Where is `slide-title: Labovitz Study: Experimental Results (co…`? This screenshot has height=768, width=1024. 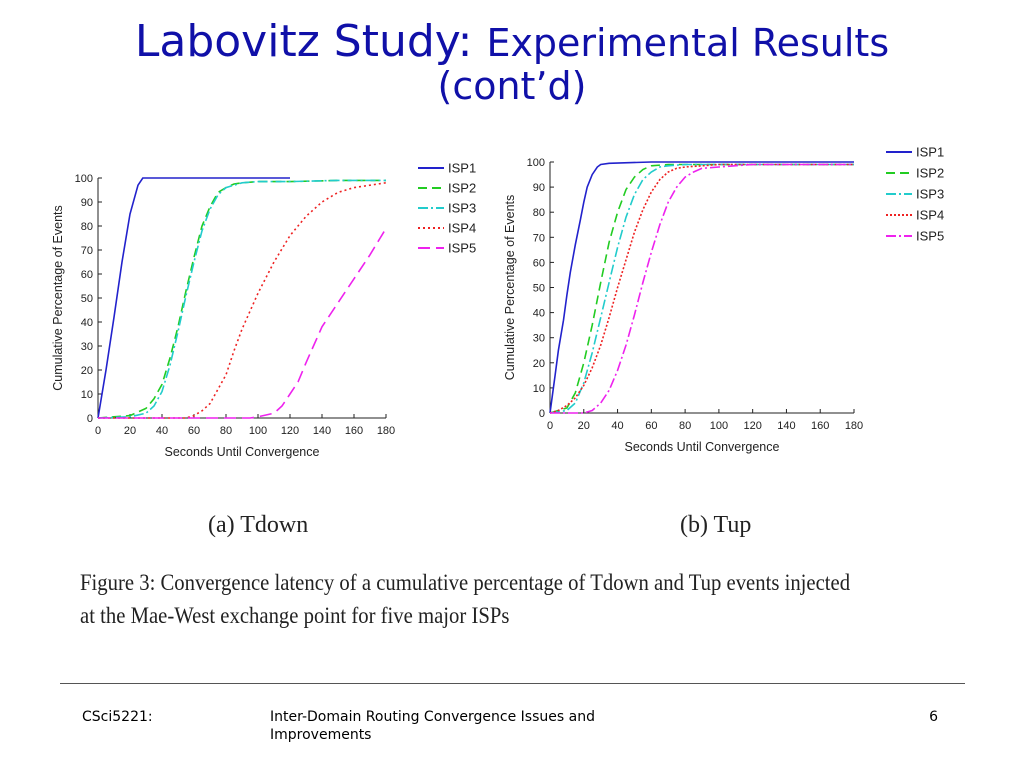
slide-title: Labovitz Study: Experimental Results (co… is located at coordinates (512, 62).